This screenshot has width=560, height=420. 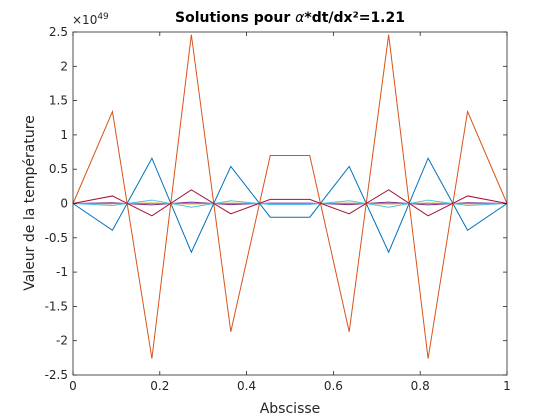 What do you see at coordinates (64, 204) in the screenshot?
I see `y-tick-label: 0` at bounding box center [64, 204].